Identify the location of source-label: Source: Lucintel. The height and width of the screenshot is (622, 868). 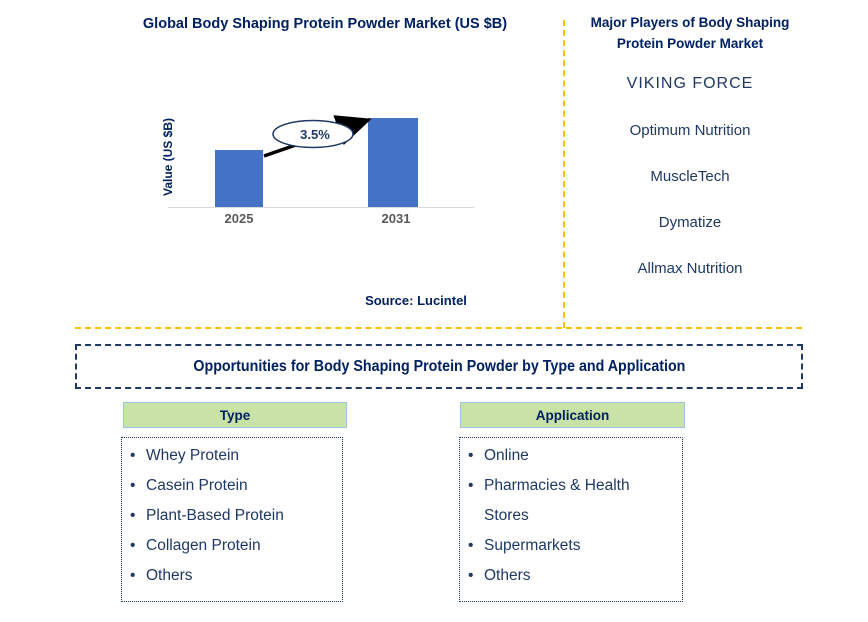
(416, 300).